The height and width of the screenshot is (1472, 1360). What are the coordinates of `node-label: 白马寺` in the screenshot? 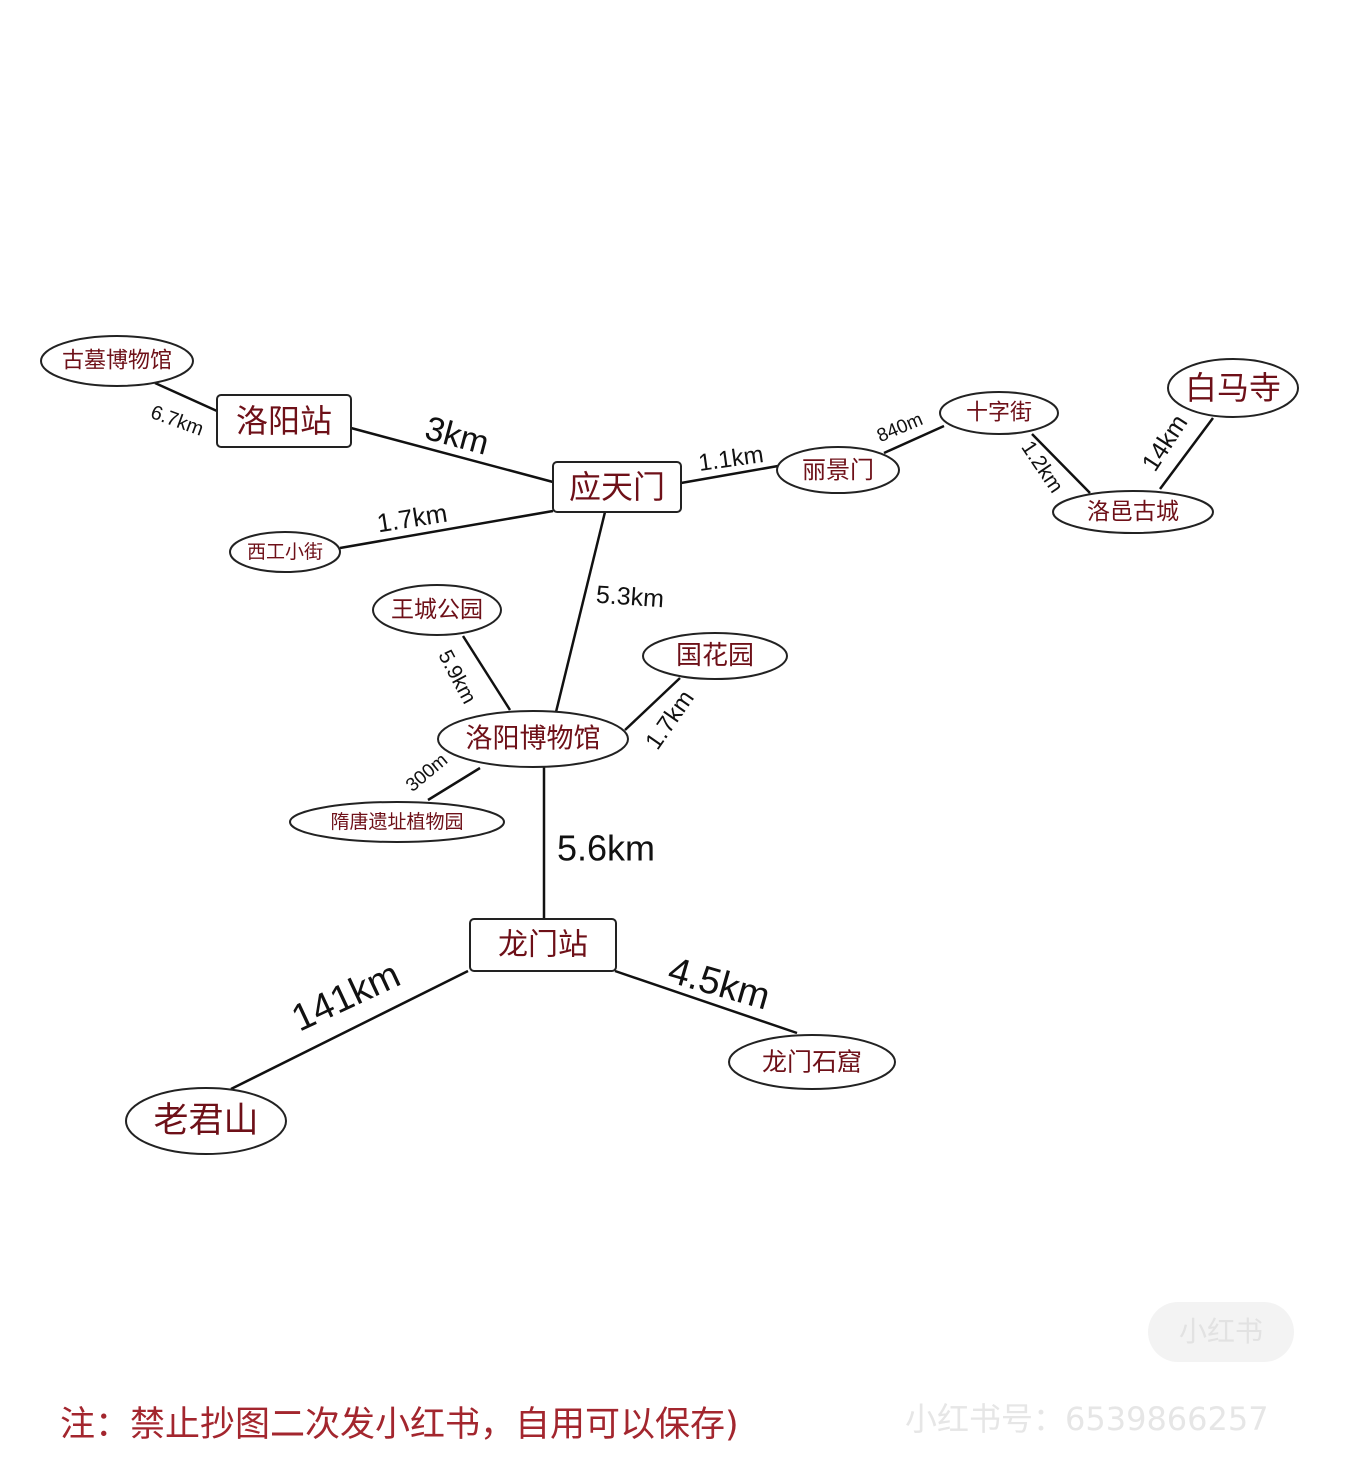 It's located at (1233, 388).